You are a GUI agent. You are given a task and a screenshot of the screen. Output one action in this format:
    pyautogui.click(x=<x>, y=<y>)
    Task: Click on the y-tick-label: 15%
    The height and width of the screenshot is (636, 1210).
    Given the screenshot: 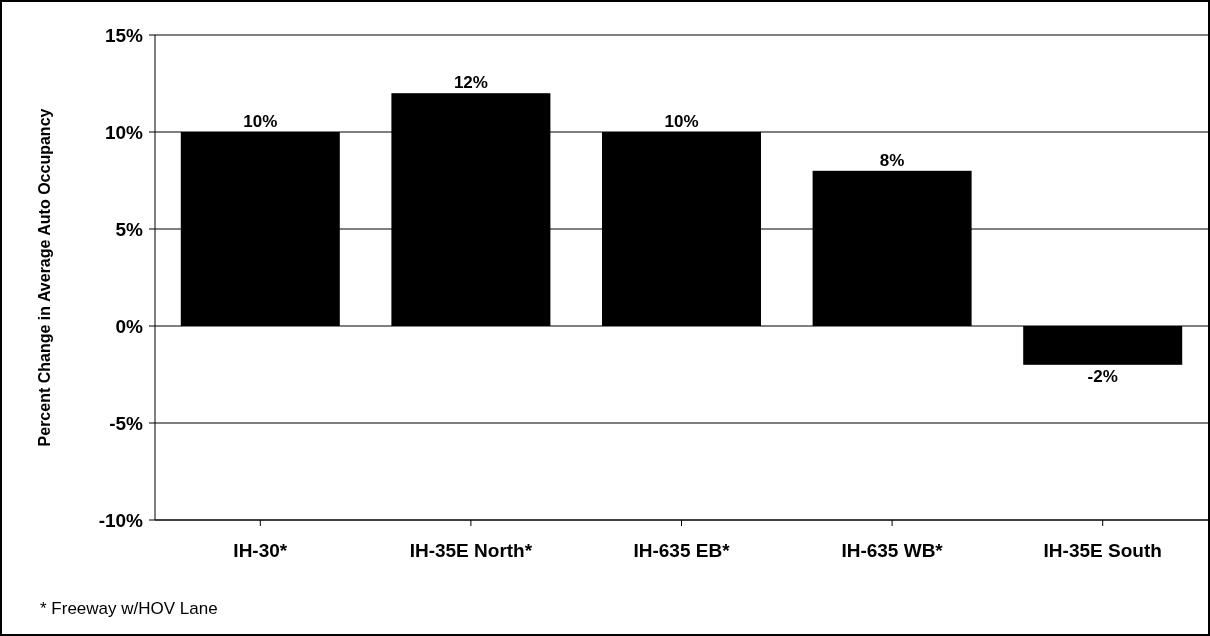 What is the action you would take?
    pyautogui.click(x=124, y=35)
    